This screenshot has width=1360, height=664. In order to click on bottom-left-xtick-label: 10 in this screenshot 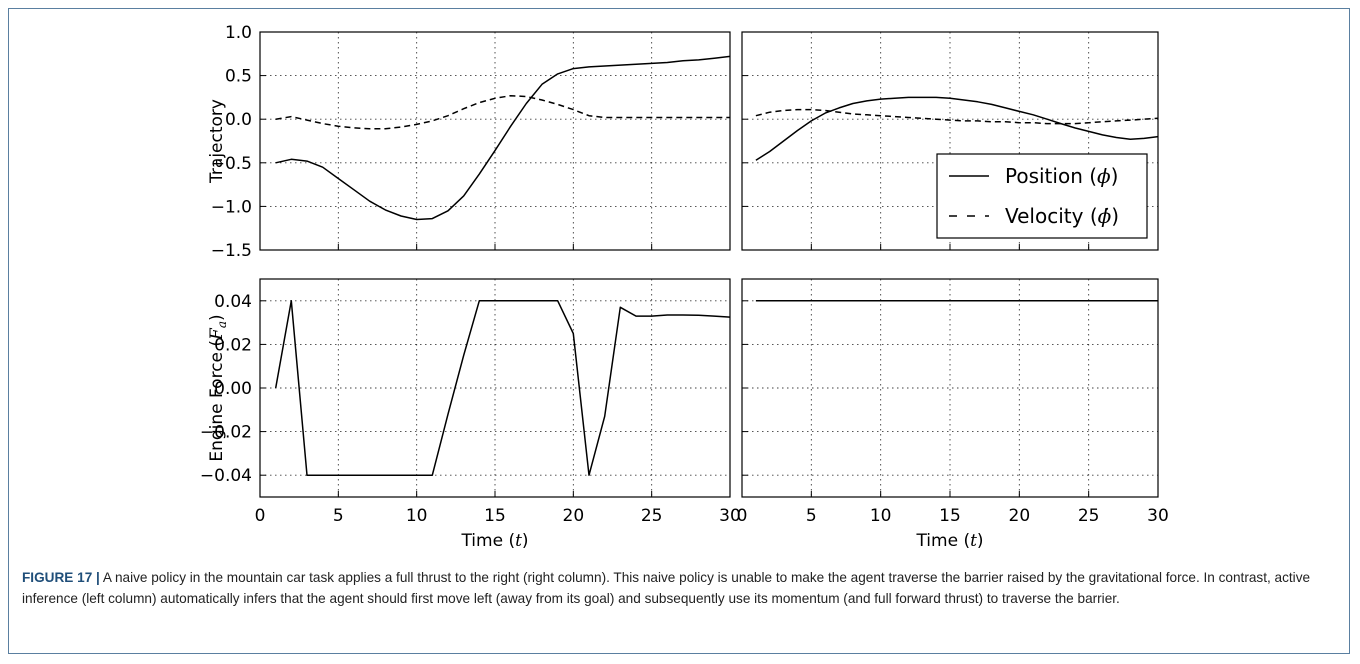, I will do `click(417, 516)`.